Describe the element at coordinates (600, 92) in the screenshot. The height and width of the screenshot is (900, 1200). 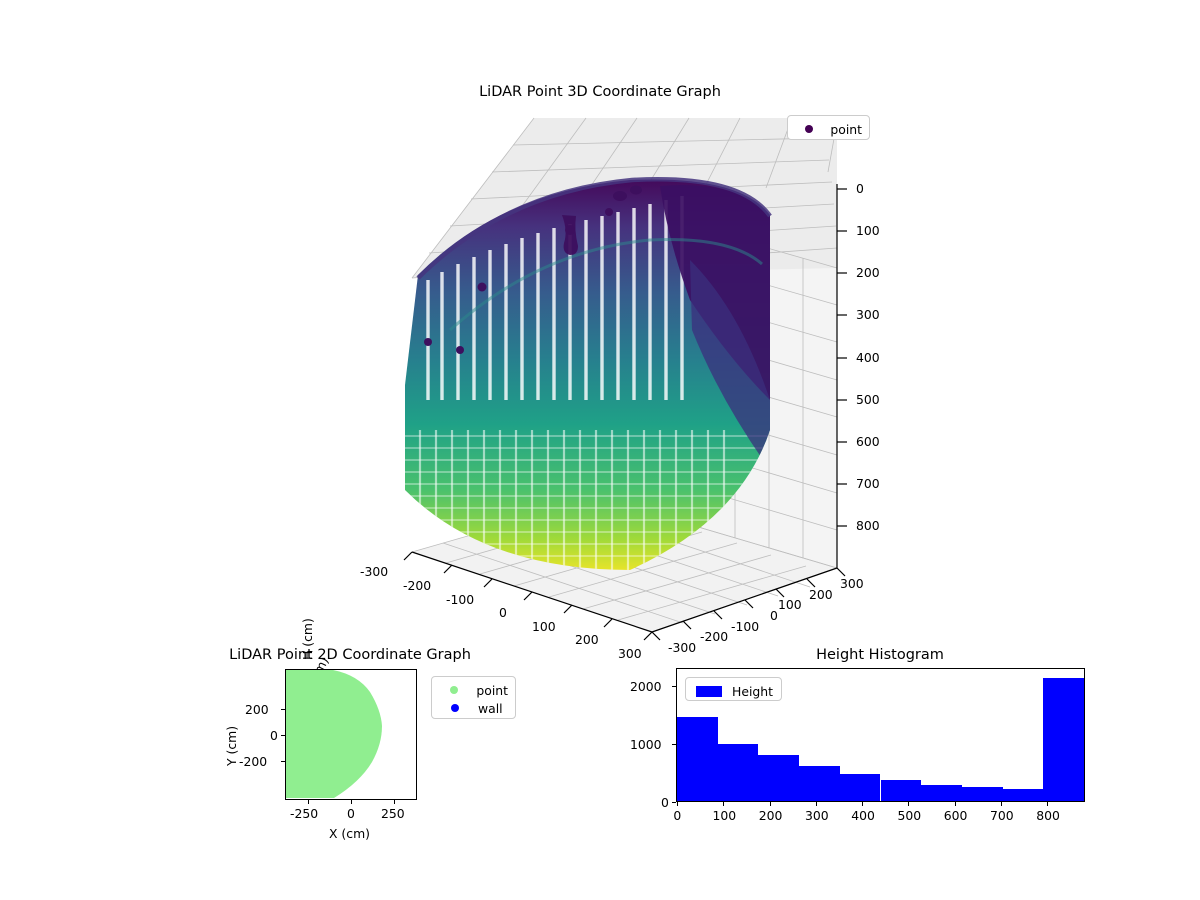
I see `lidar-3d-title: LiDAR Point 3D Coordinate Graph` at that location.